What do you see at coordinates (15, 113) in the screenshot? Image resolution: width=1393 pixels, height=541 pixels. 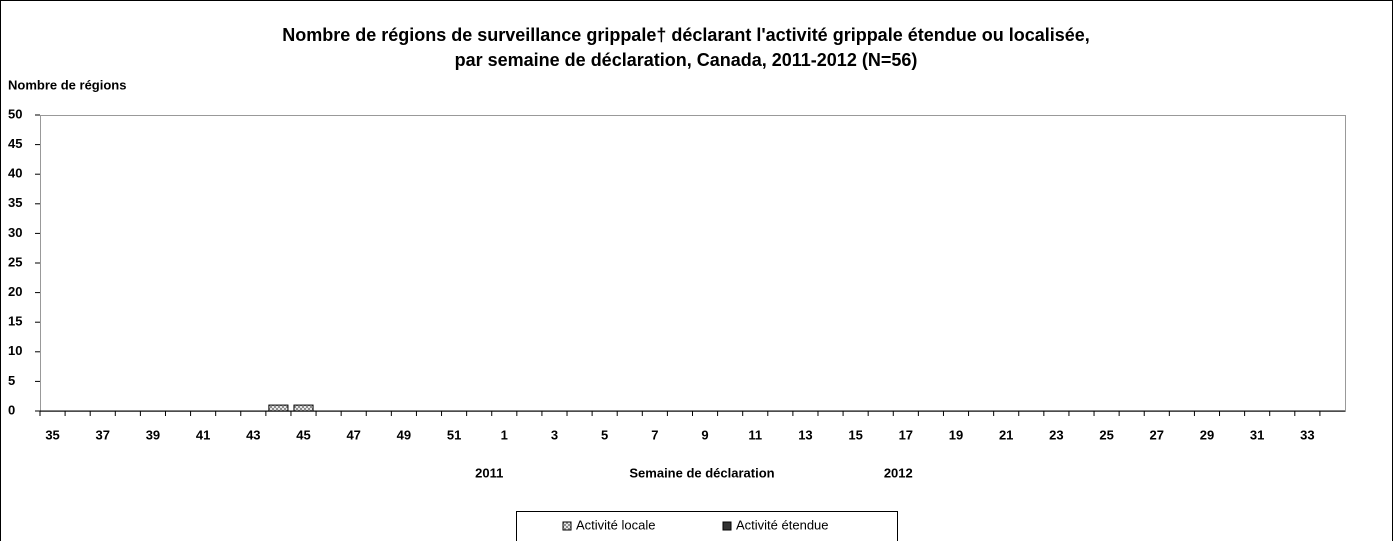 I see `y-tick-label: 50` at bounding box center [15, 113].